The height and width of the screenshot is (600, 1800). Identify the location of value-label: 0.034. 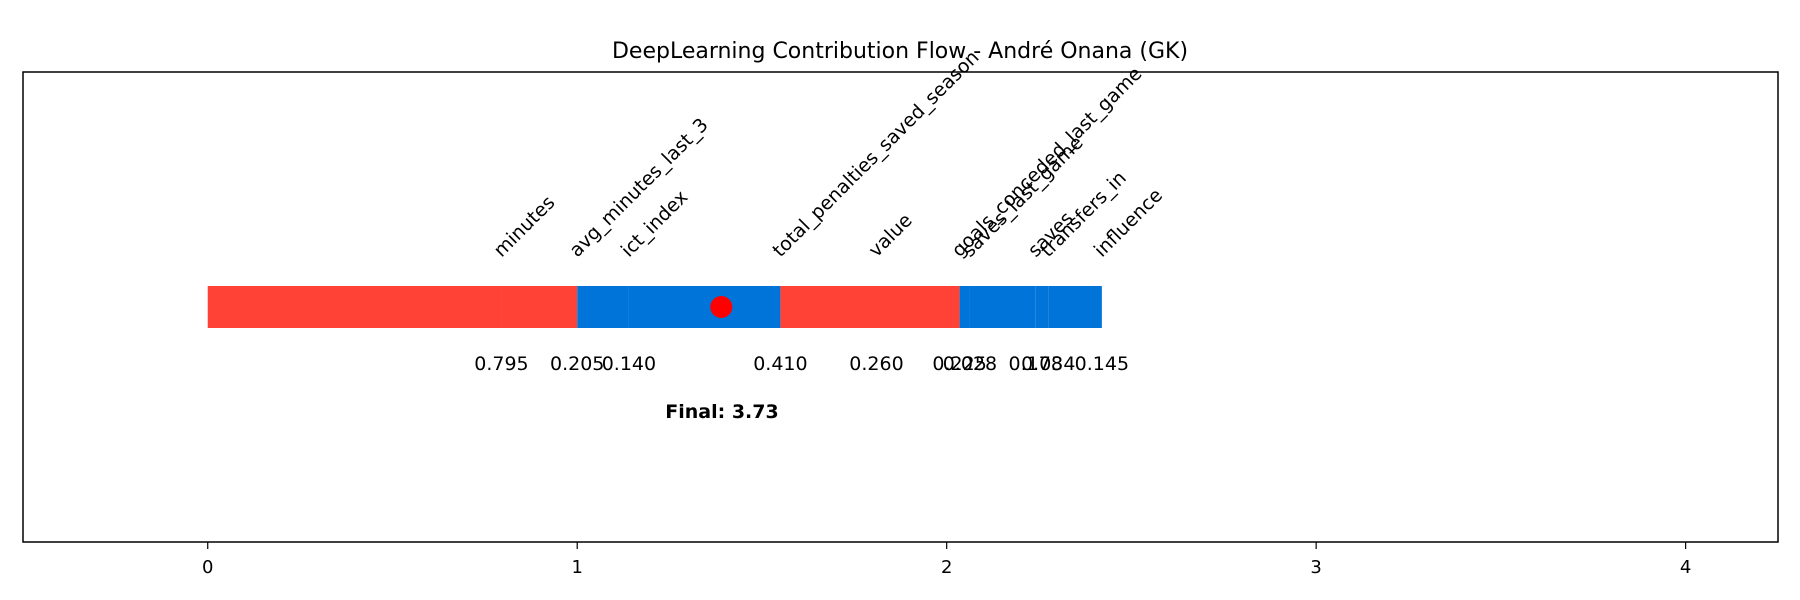
(1048, 364).